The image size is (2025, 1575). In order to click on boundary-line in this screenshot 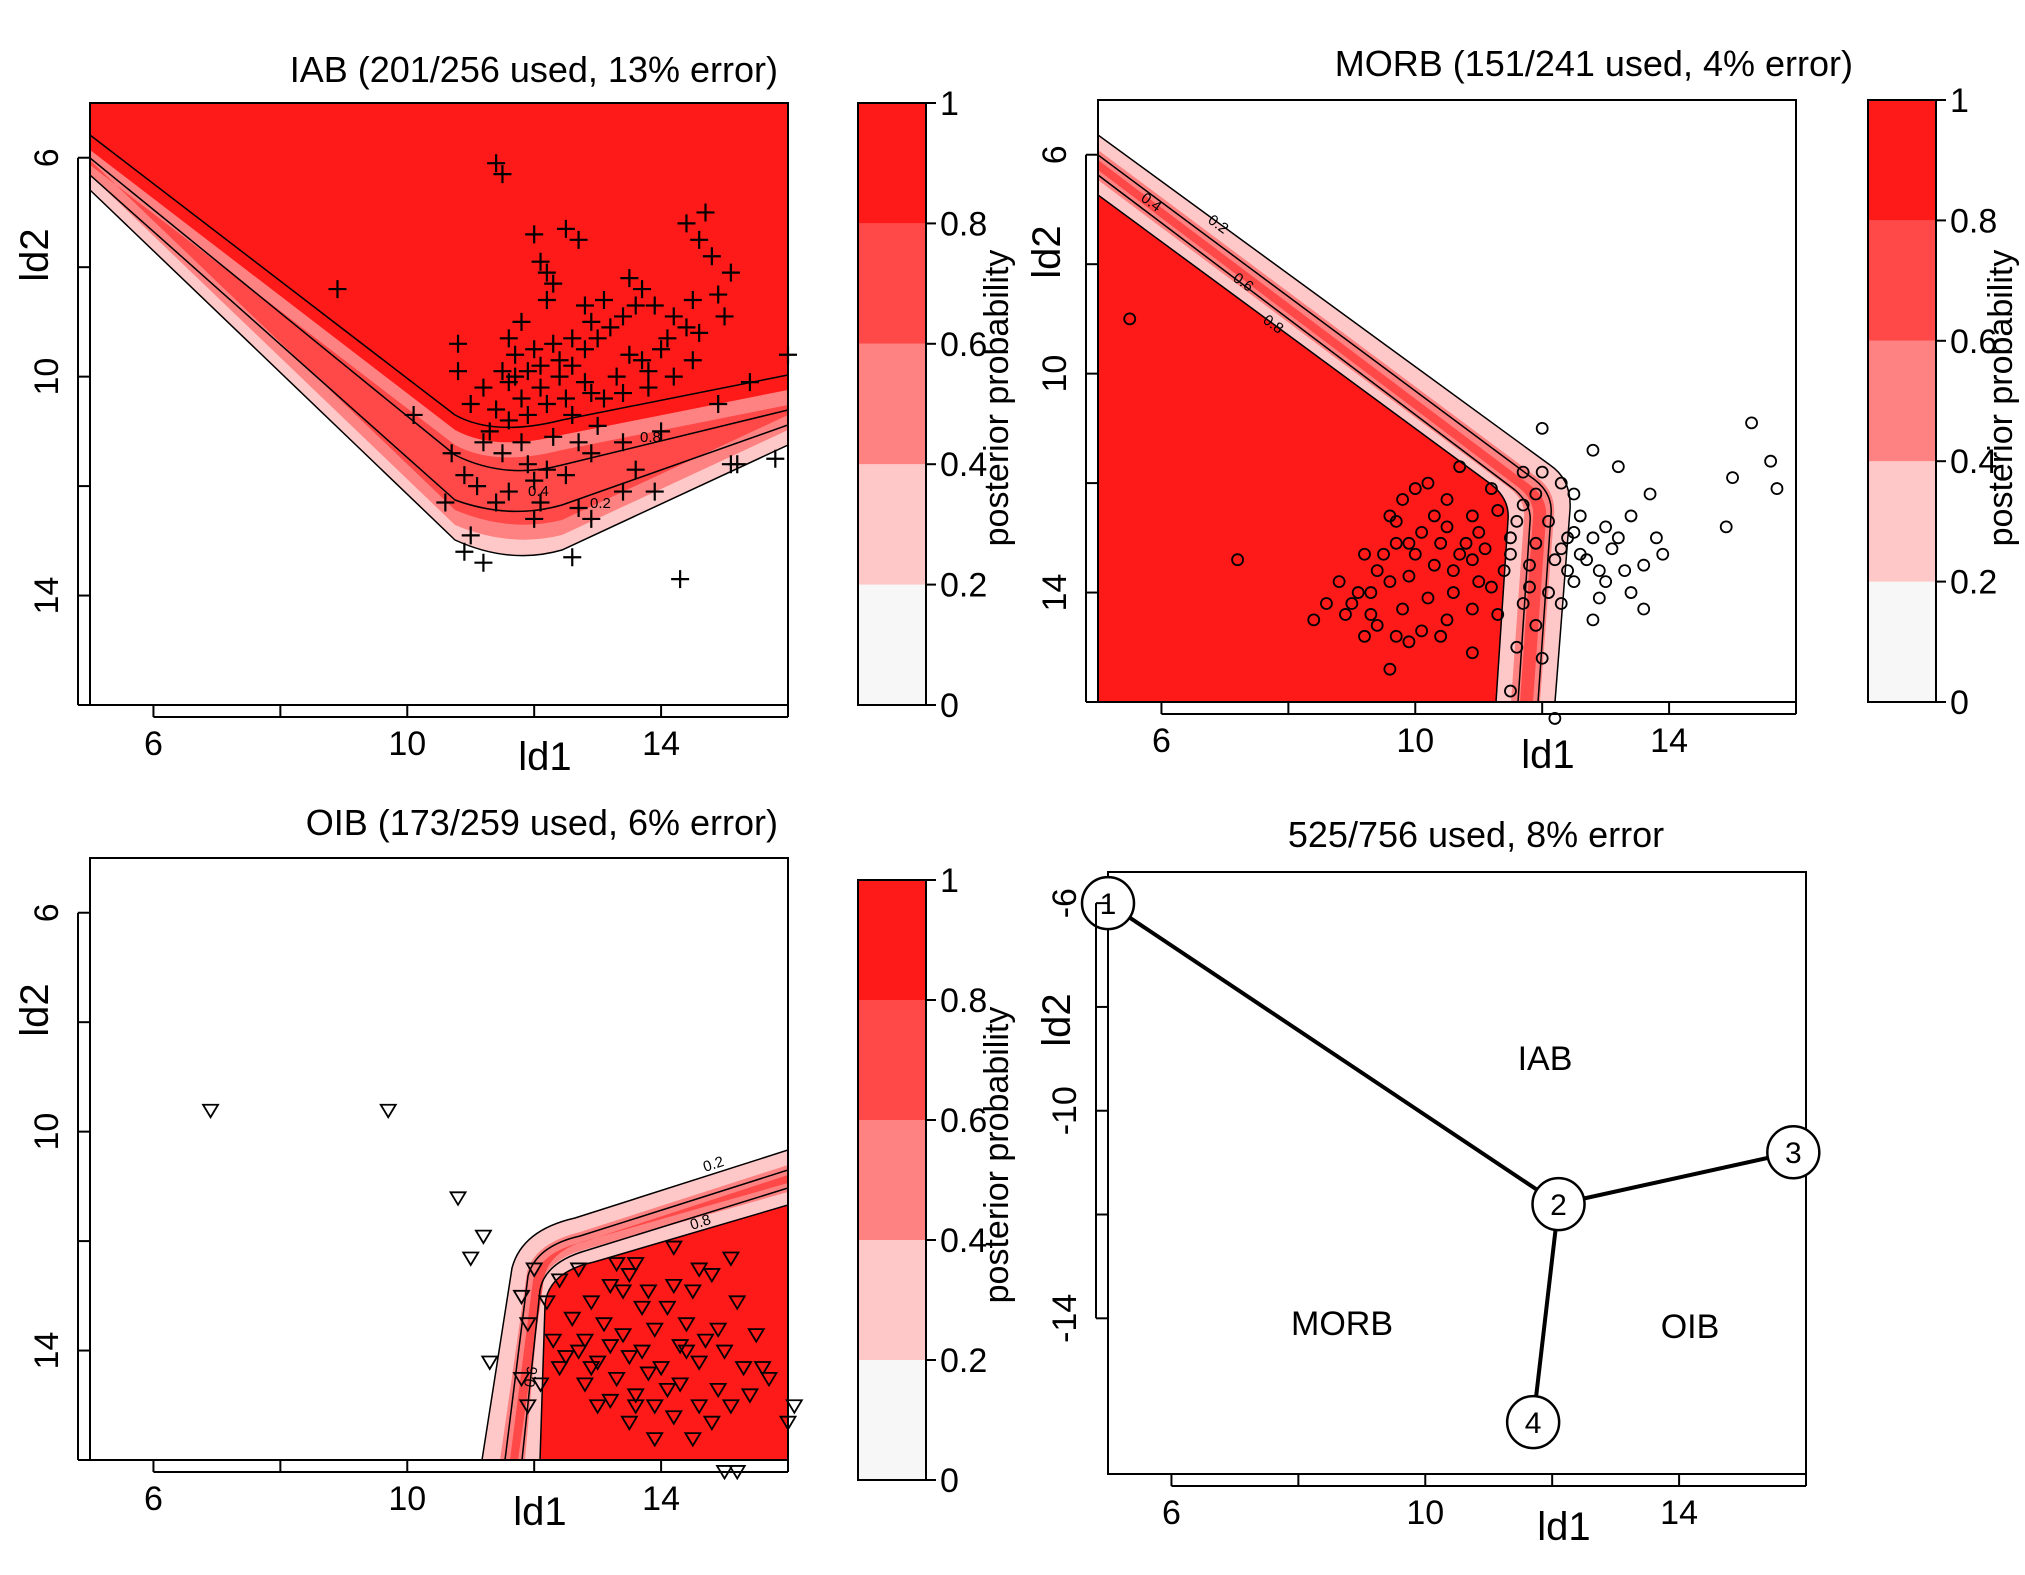, I will do `click(1333, 1053)`.